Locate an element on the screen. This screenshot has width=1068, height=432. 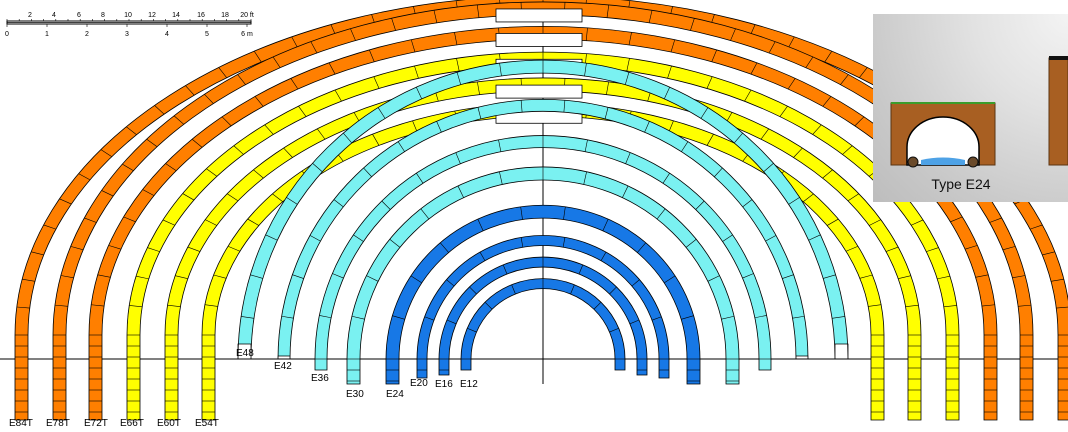
rock-left is located at coordinates (913, 162).